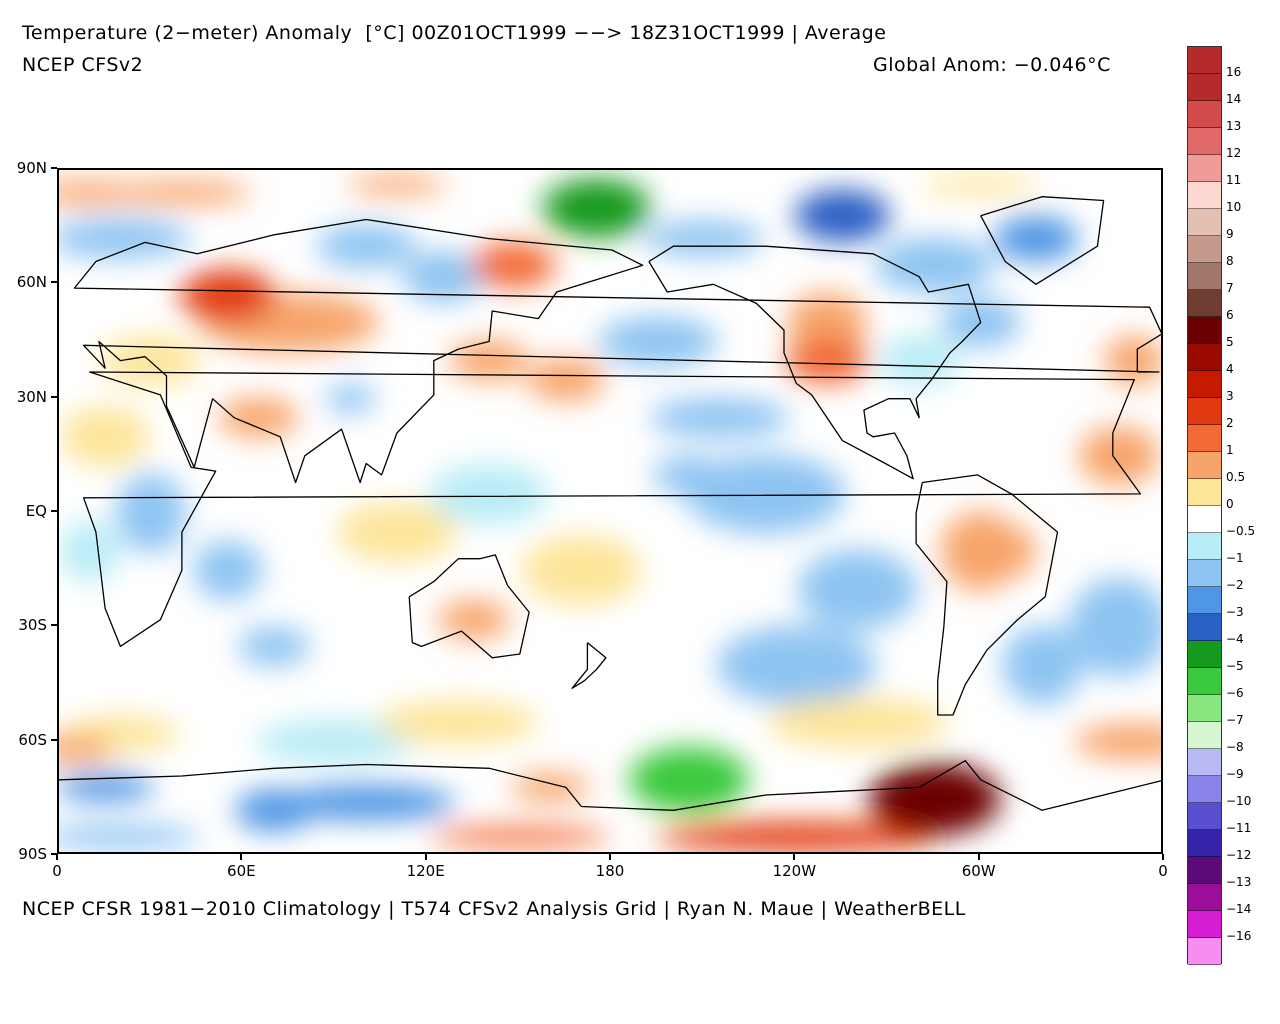 The width and height of the screenshot is (1280, 1024). I want to click on colorbar-label: −16, so click(1239, 936).